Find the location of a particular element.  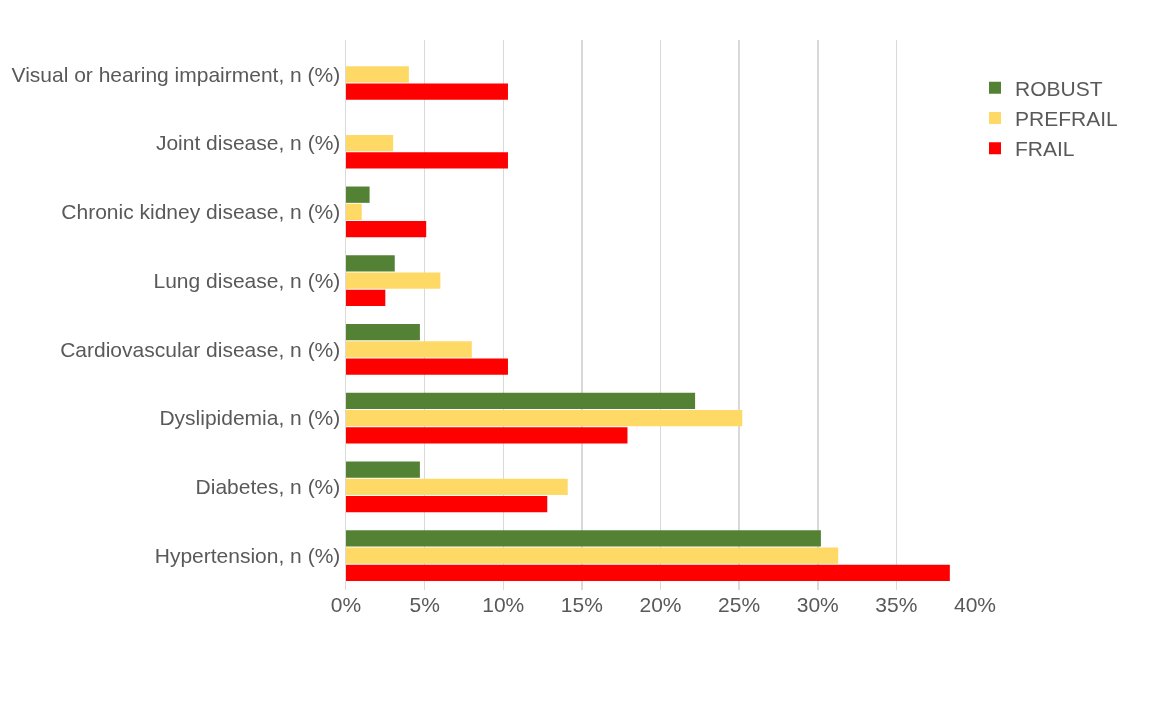

legend-label: PREFRAIL is located at coordinates (1066, 119).